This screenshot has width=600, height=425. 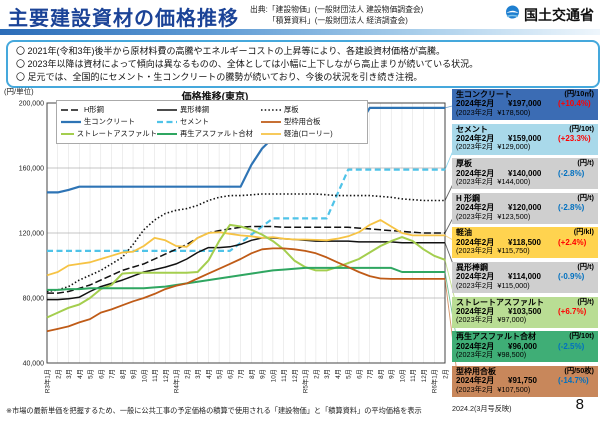 I want to click on x-axis-tick-label: 11月, so click(x=155, y=375).